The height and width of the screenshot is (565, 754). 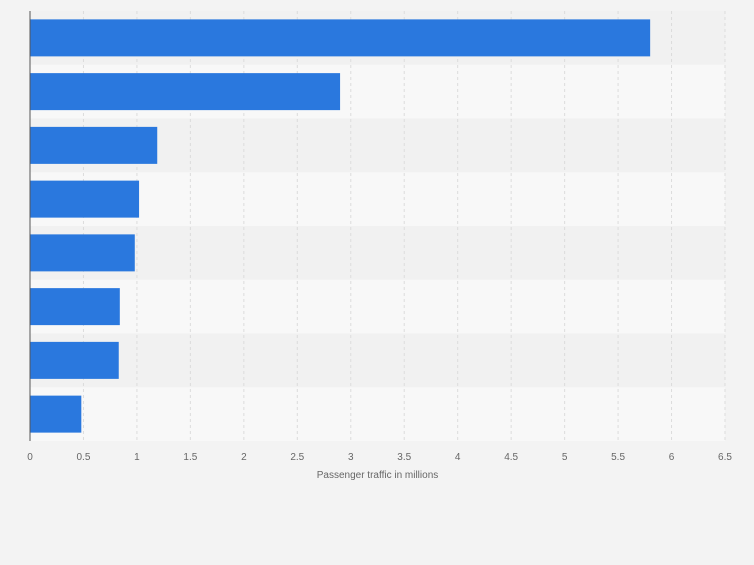 I want to click on x-tick-label: 5, so click(x=565, y=457).